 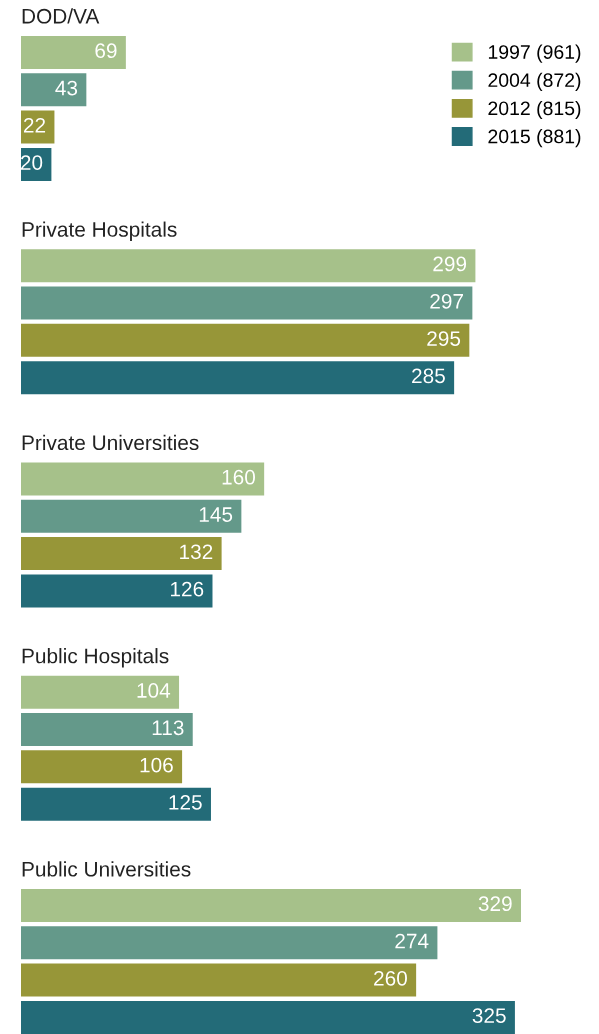 I want to click on data-label: 285, so click(x=428, y=376).